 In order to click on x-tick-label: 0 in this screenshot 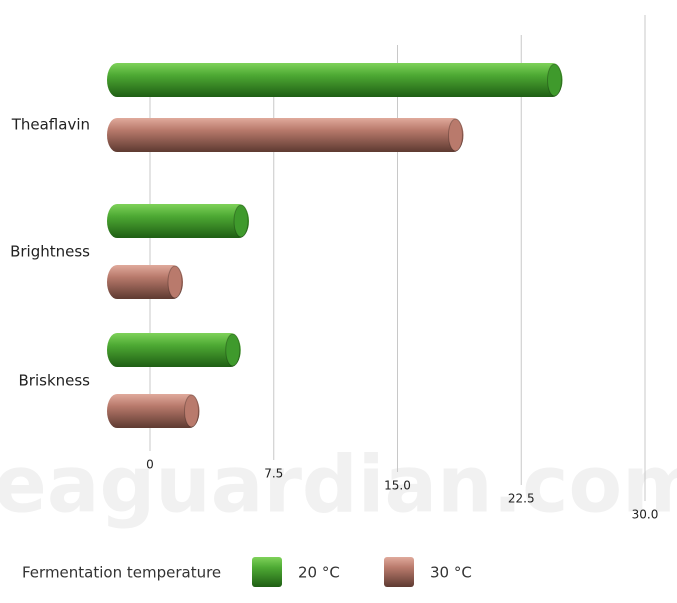, I will do `click(150, 465)`.